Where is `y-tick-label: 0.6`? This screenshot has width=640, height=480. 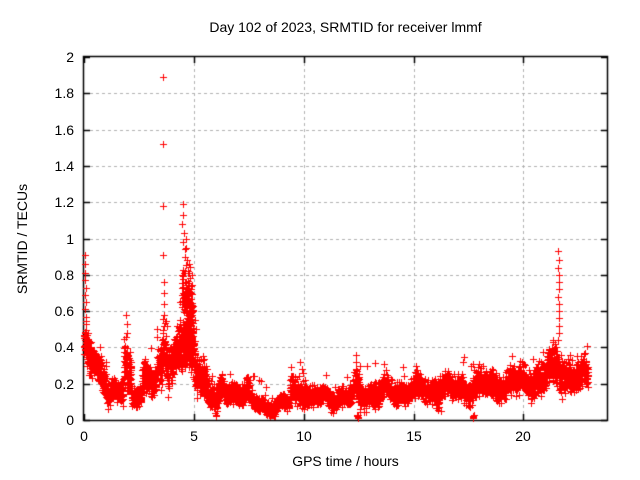
y-tick-label: 0.6 is located at coordinates (64, 311).